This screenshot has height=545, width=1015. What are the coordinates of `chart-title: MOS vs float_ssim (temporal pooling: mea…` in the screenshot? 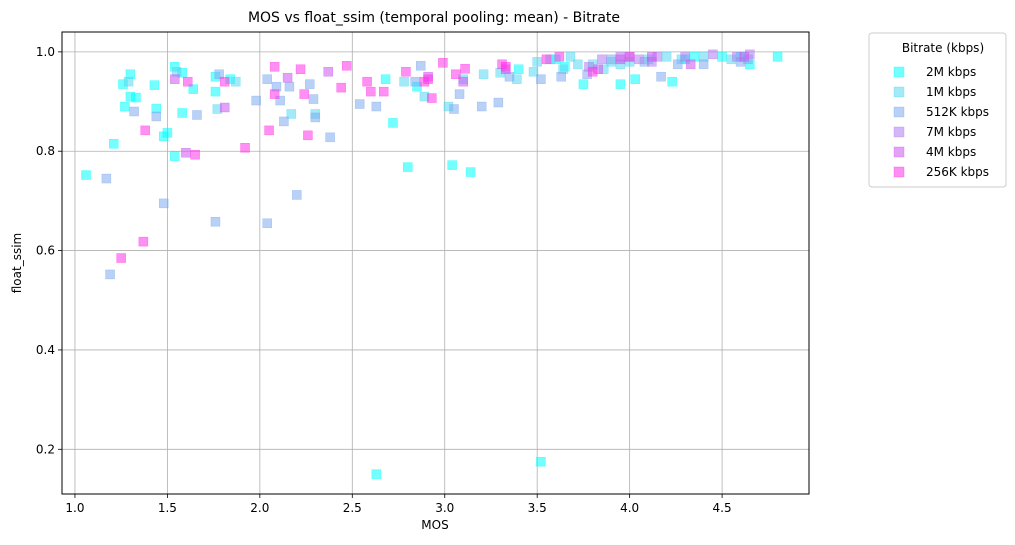 It's located at (434, 18).